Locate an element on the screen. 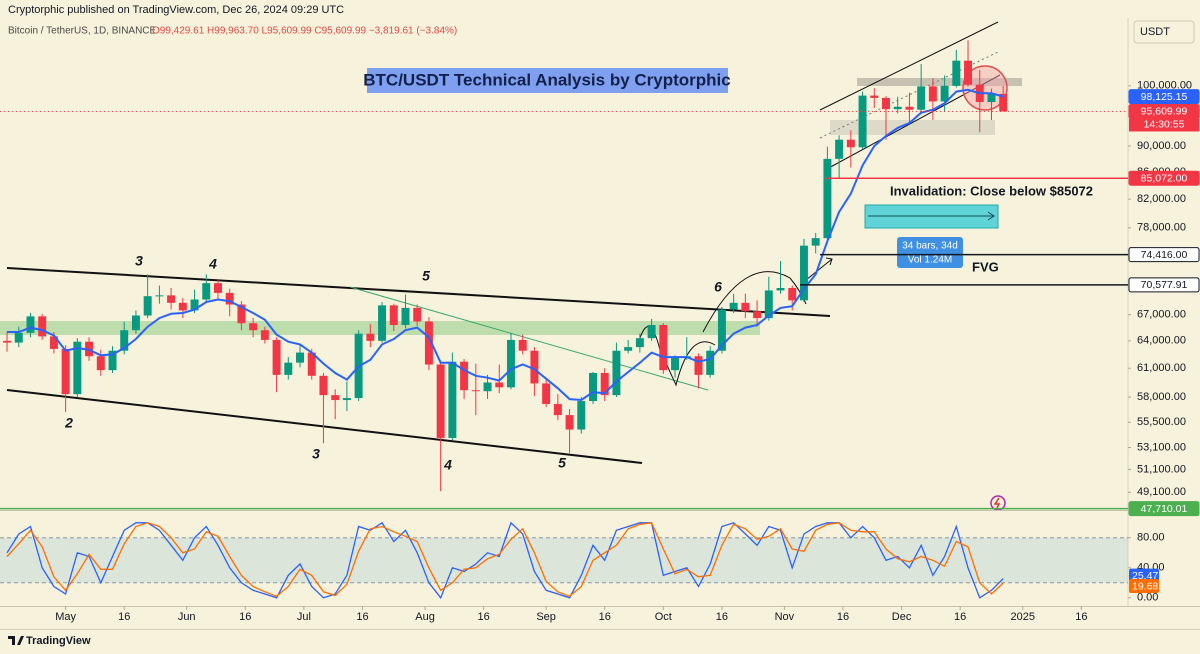 Image resolution: width=1200 pixels, height=654 pixels. x-tick-label: Dec is located at coordinates (902, 617).